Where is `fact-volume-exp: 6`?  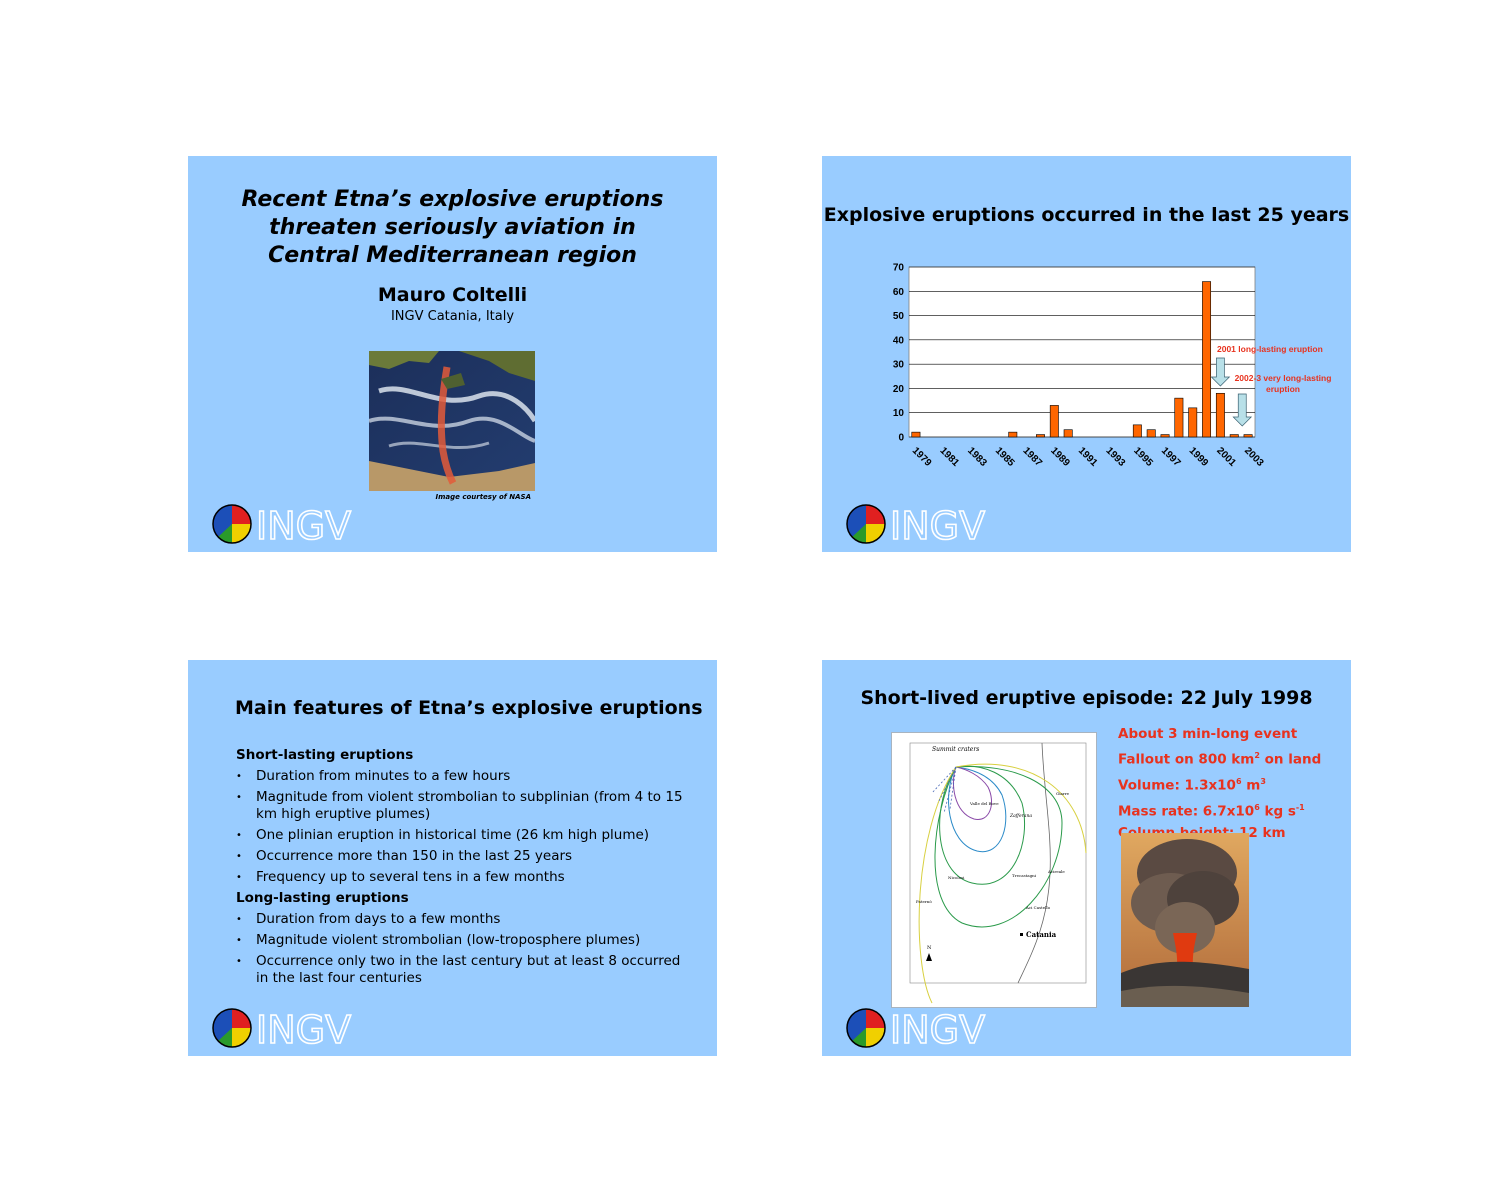 fact-volume-exp: 6 is located at coordinates (1238, 782).